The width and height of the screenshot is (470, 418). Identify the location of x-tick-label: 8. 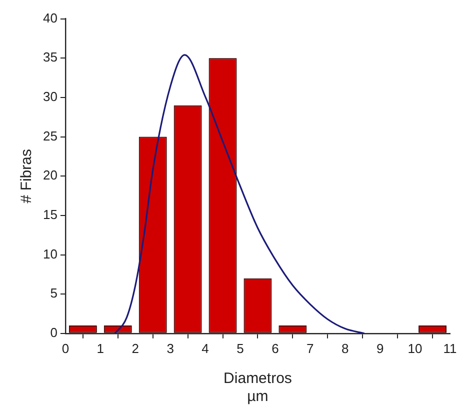
(345, 348).